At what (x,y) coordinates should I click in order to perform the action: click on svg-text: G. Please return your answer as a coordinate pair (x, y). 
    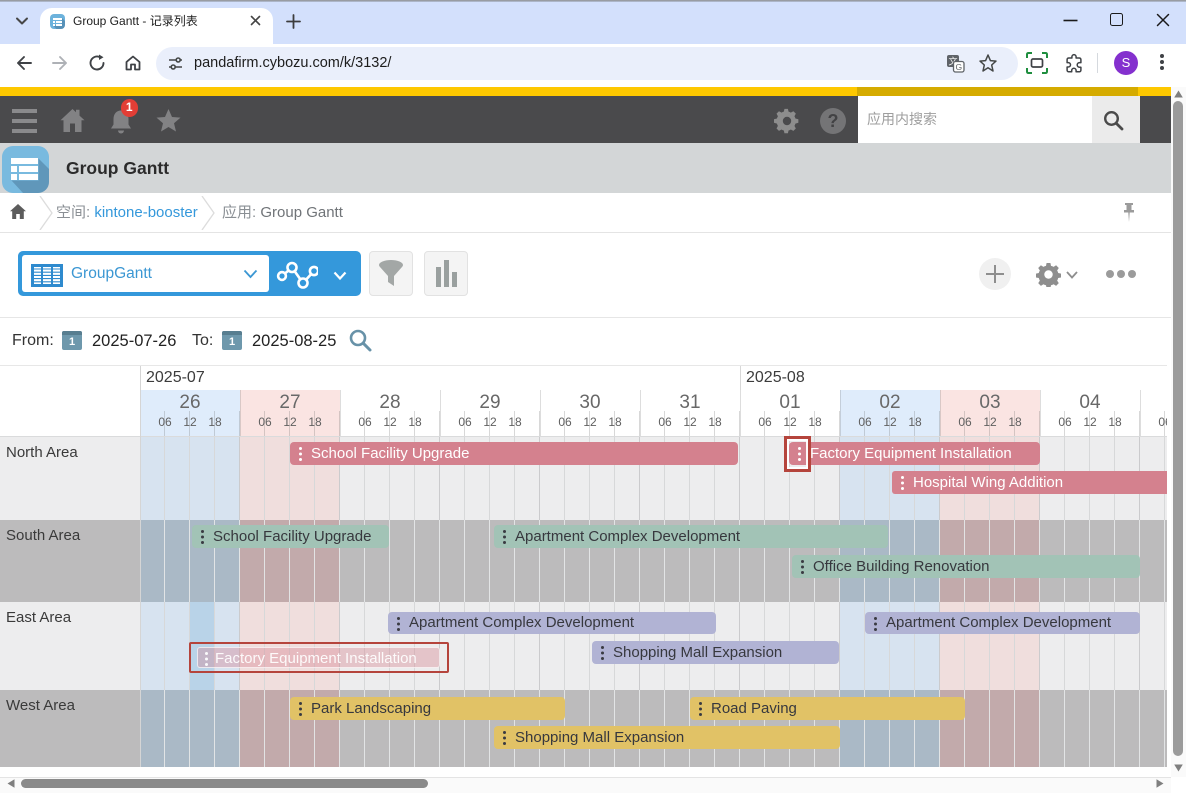
    Looking at the image, I should click on (958, 67).